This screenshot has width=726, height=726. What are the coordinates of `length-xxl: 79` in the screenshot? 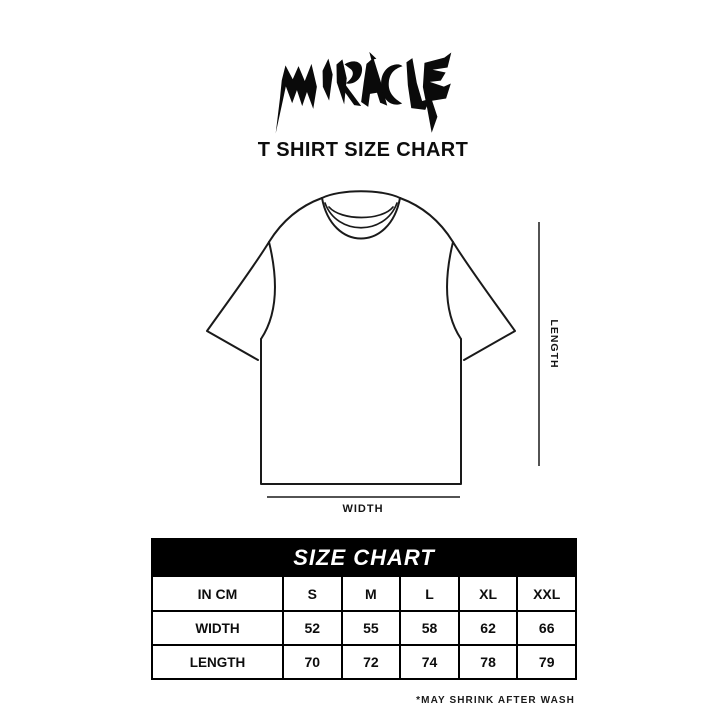 It's located at (547, 662).